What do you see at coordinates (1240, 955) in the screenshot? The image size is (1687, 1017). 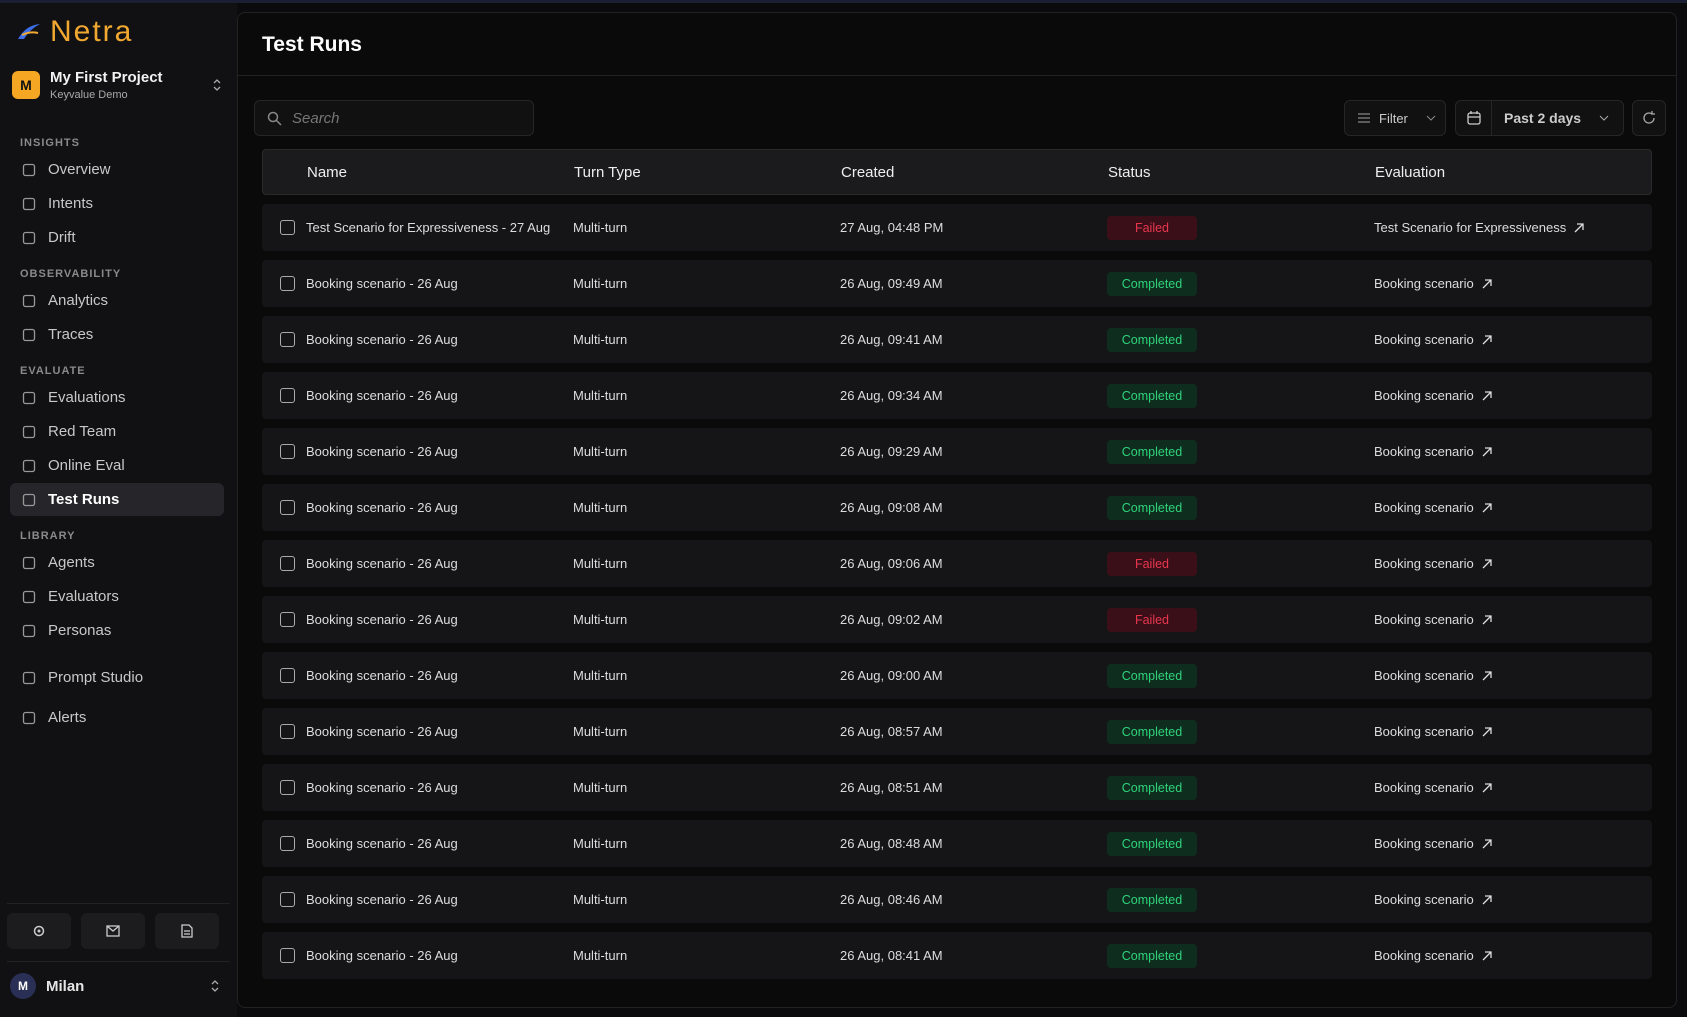 I see `status-cell: Completed` at bounding box center [1240, 955].